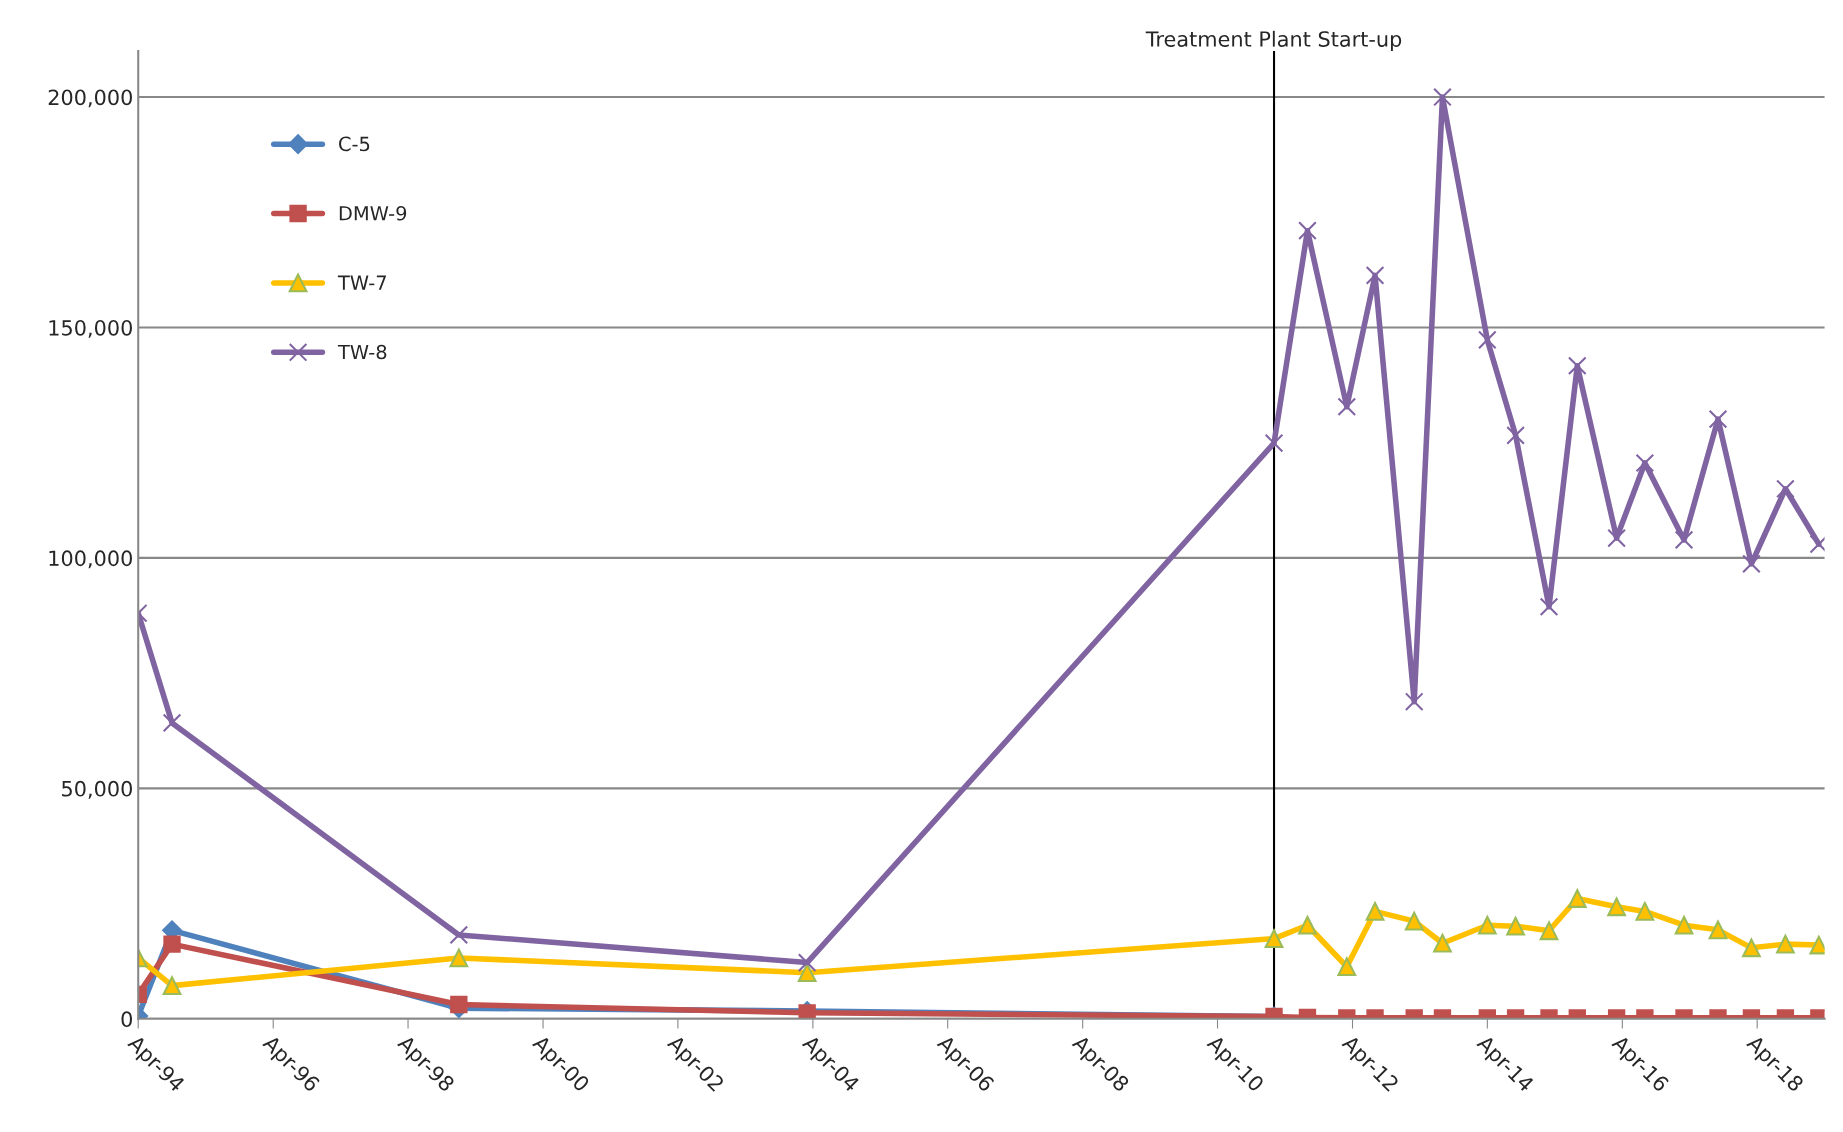 The width and height of the screenshot is (1843, 1132). I want to click on ref-line-label: Treatment Plant Start-up, so click(1273, 40).